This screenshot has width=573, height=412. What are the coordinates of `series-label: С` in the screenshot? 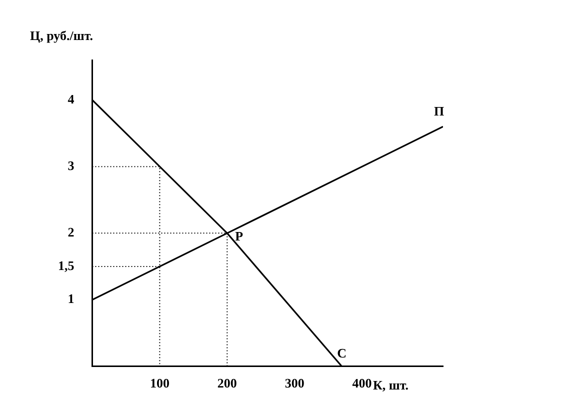 It's located at (342, 352).